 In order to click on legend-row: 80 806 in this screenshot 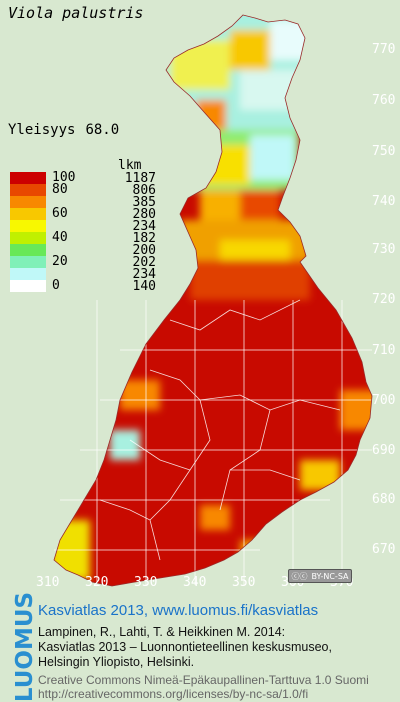, I will do `click(100, 190)`.